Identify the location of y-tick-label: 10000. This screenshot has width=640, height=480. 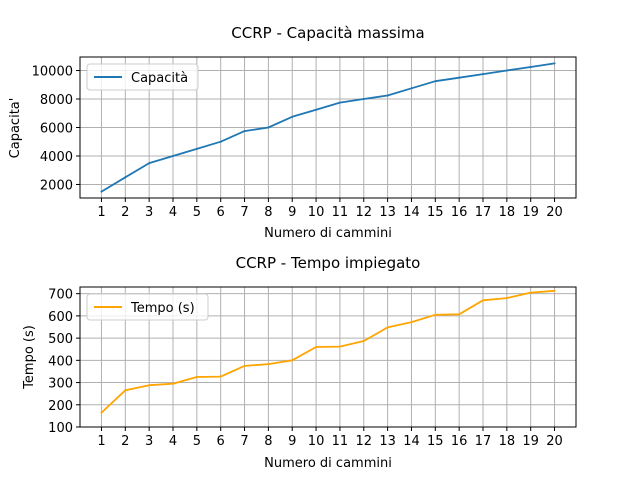
(52, 72).